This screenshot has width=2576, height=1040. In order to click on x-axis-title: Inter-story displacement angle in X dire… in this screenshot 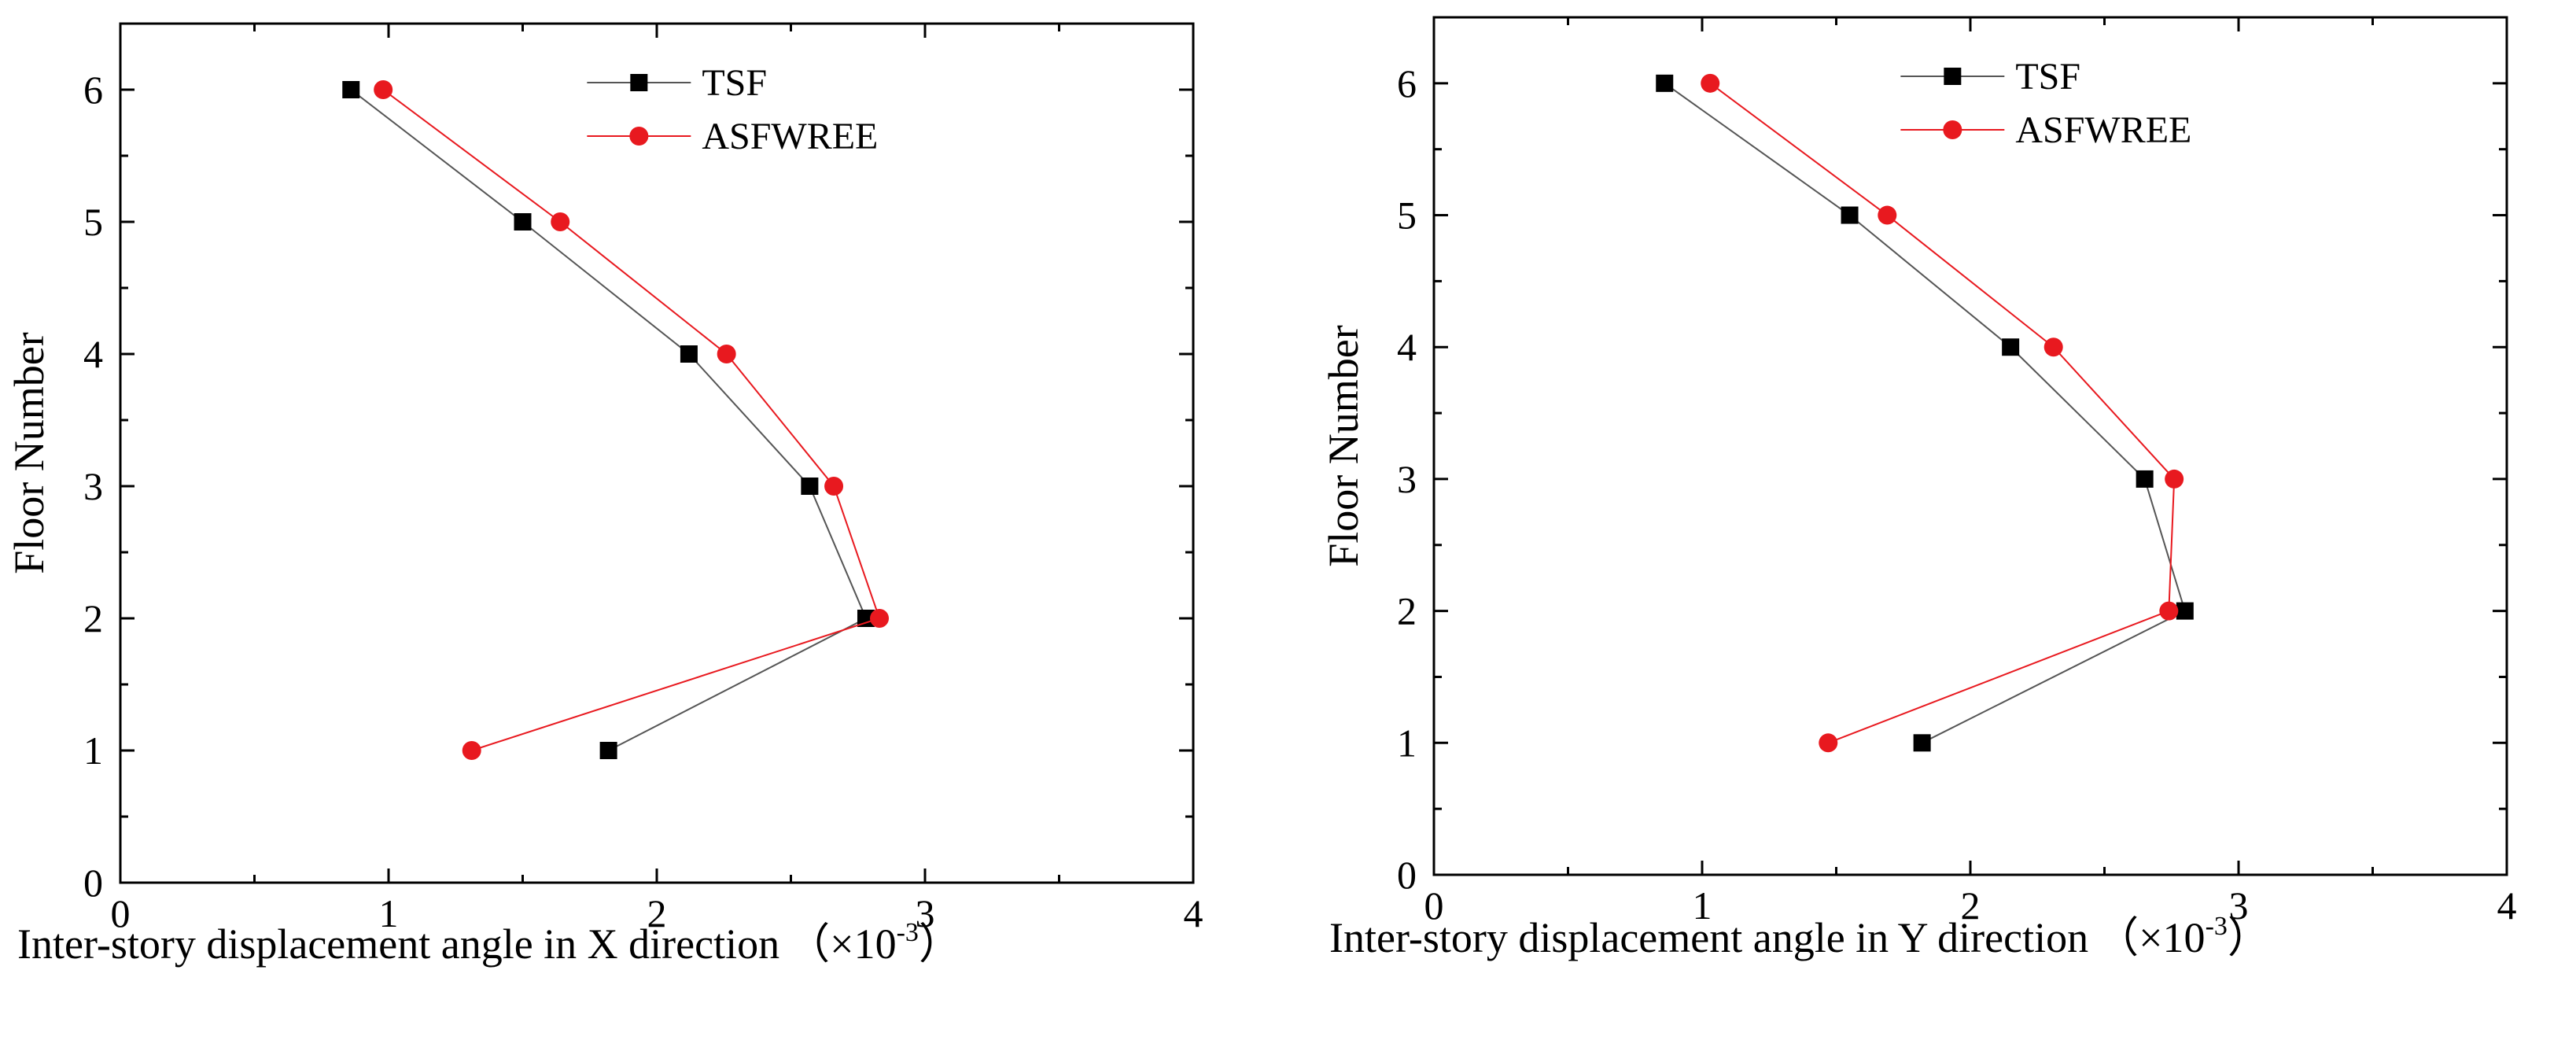, I will do `click(489, 943)`.